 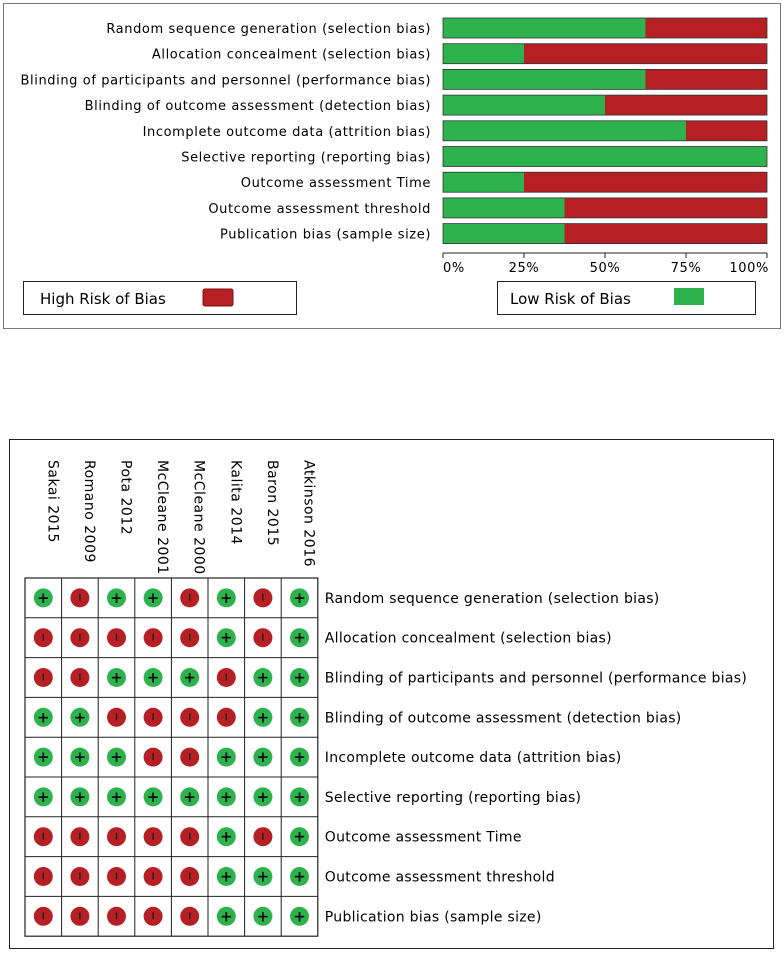 I want to click on y-tick-label: Selective reporting (reporting bias), so click(x=306, y=158).